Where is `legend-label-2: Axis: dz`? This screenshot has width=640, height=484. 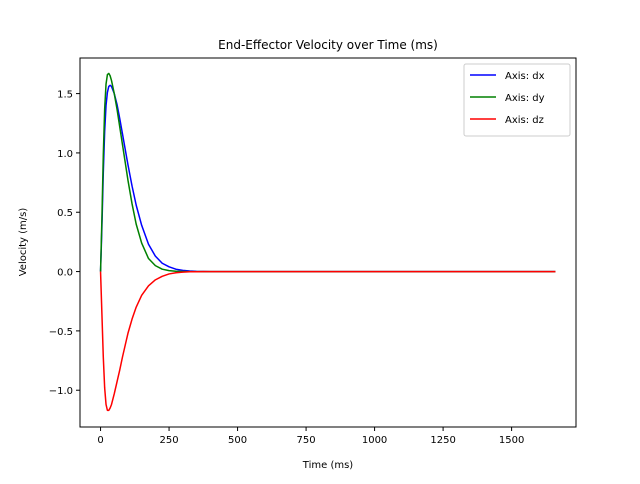 legend-label-2: Axis: dz is located at coordinates (524, 120).